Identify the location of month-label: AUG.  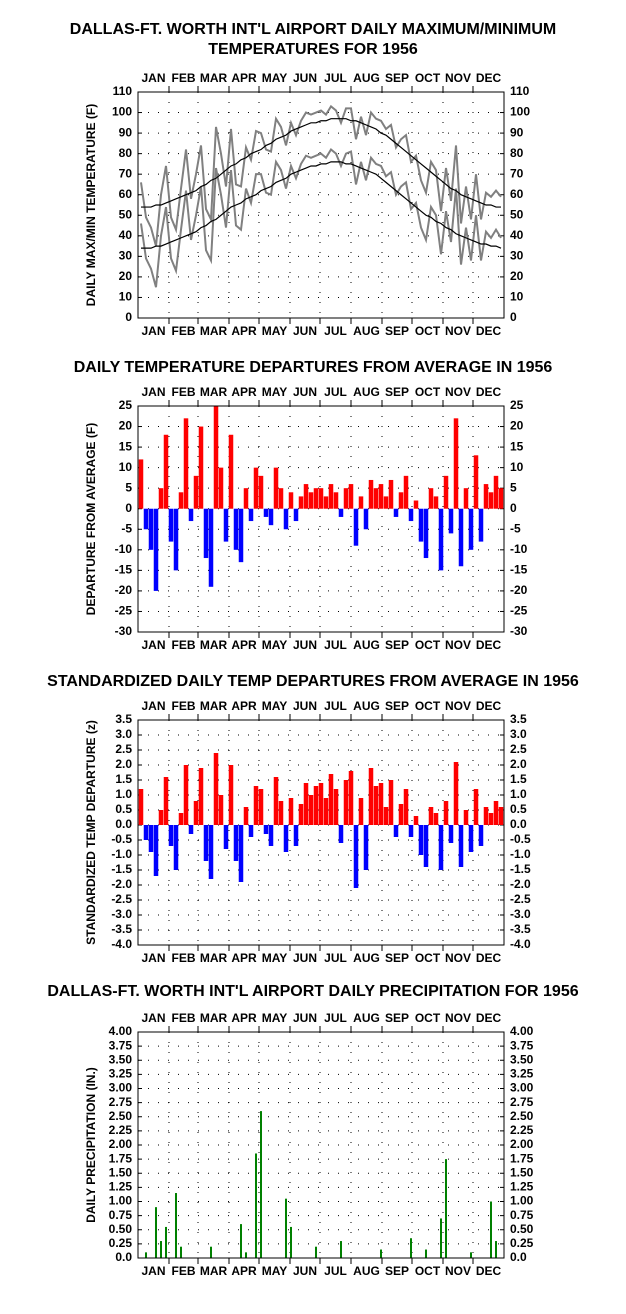
(366, 1018).